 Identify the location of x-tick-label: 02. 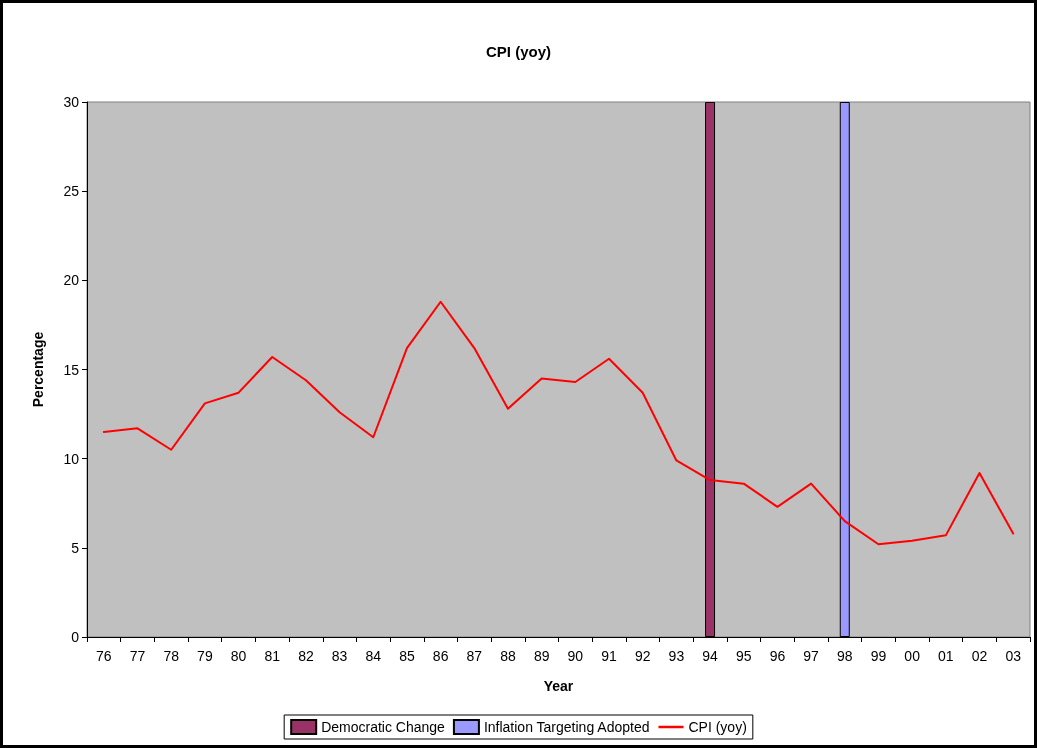
(979, 656).